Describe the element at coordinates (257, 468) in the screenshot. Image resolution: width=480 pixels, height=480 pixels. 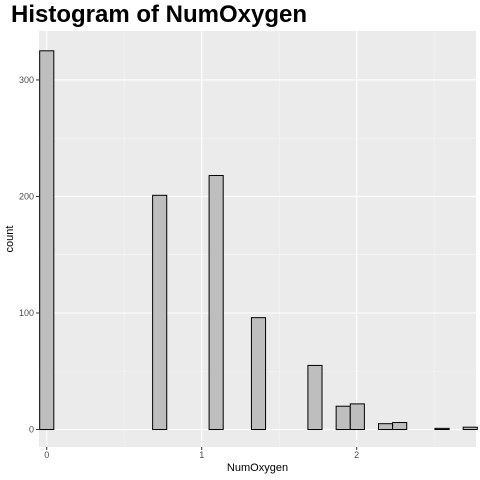
I see `x-axis-title: NumOxygen` at that location.